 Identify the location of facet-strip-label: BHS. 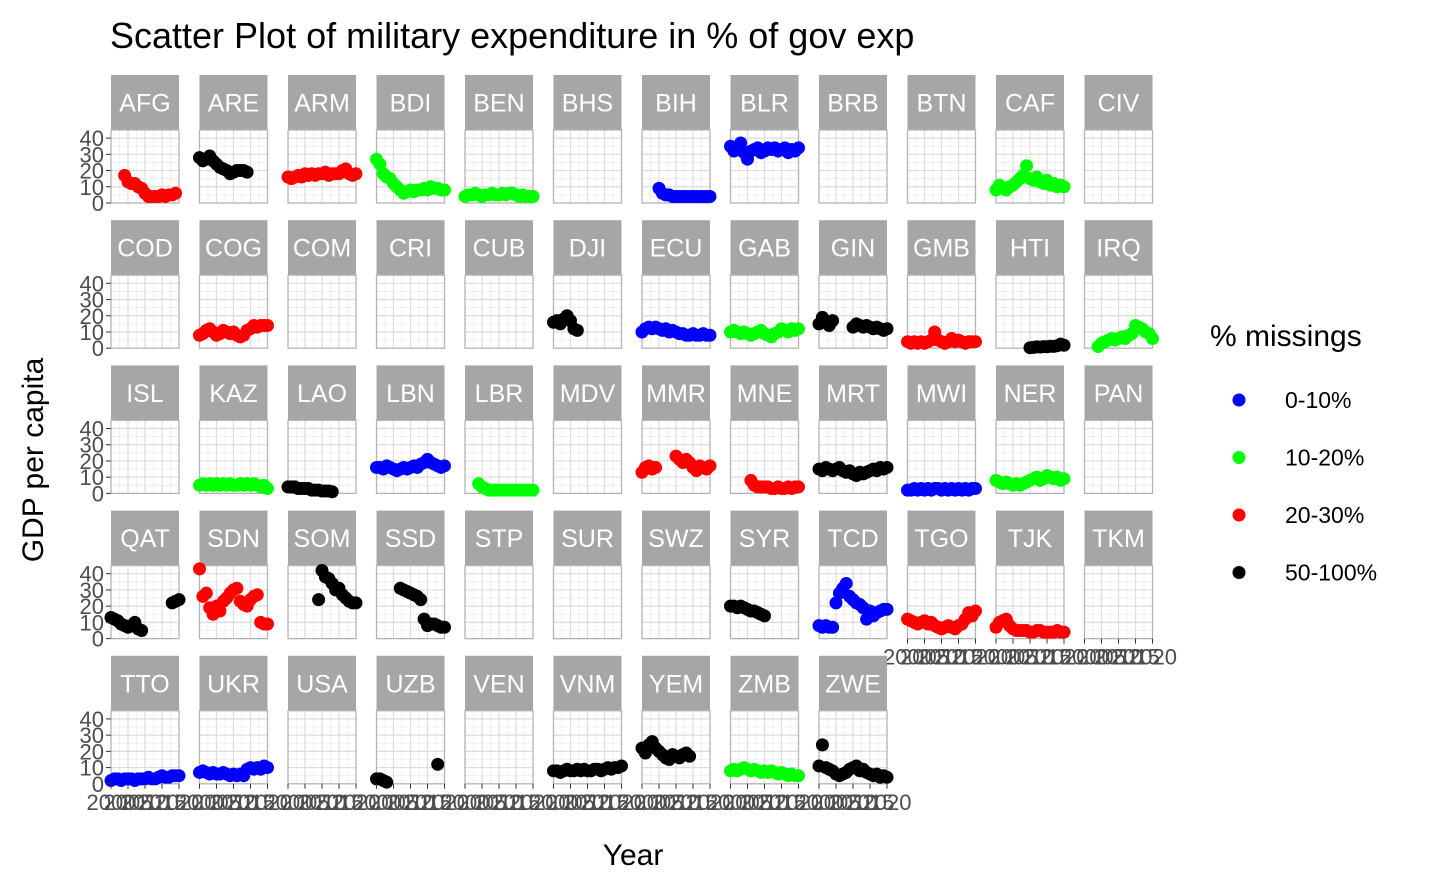
(587, 104).